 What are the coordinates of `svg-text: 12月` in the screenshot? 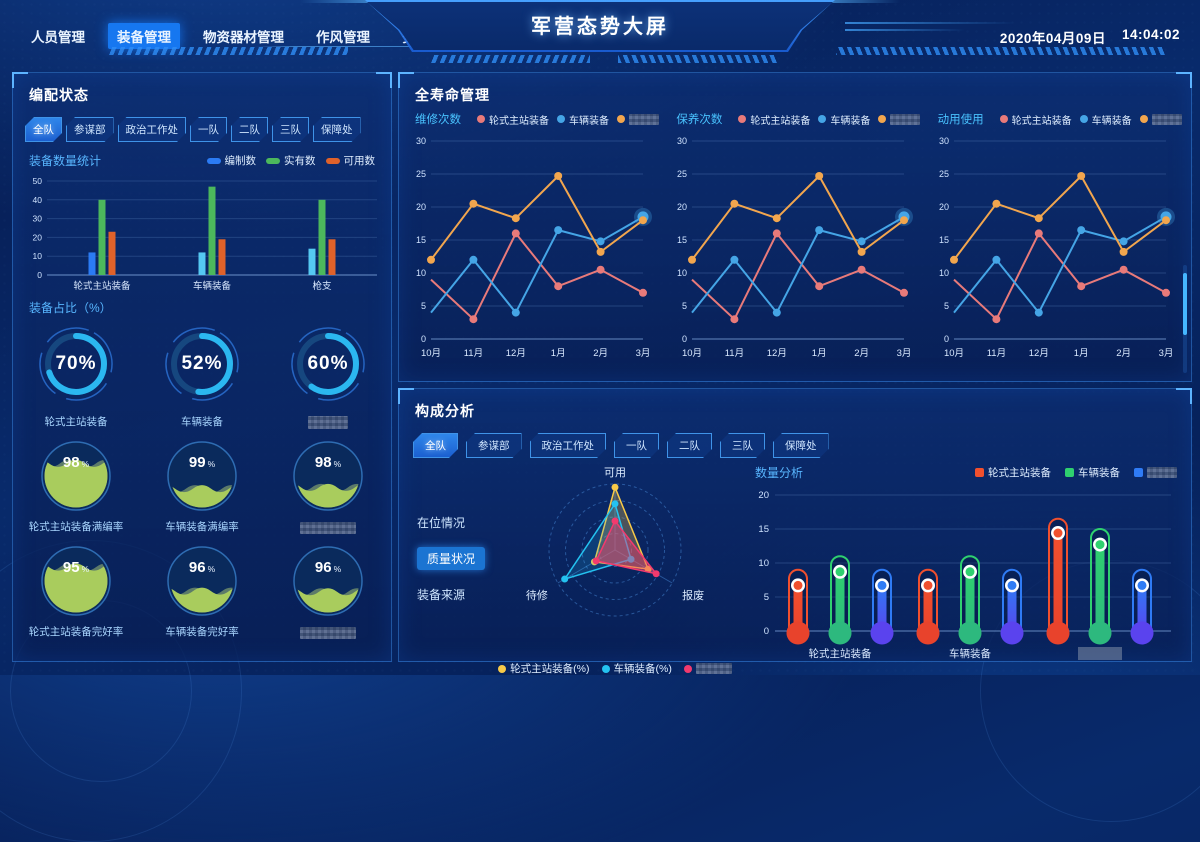 It's located at (516, 353).